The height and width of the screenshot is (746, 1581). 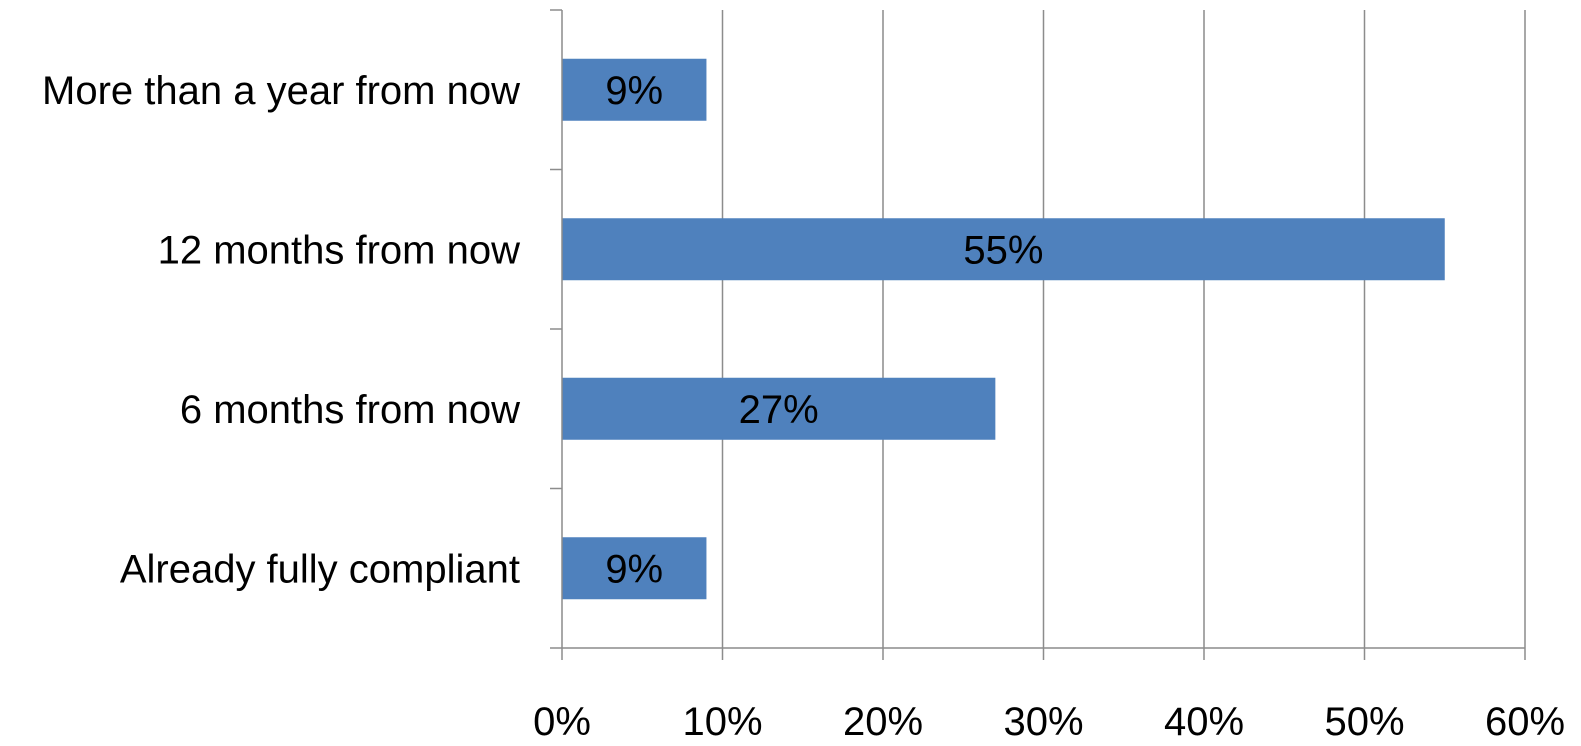 I want to click on x-tick-labels: 0% 10% 20% 30% 40% 50% 60%, so click(x=1049, y=722).